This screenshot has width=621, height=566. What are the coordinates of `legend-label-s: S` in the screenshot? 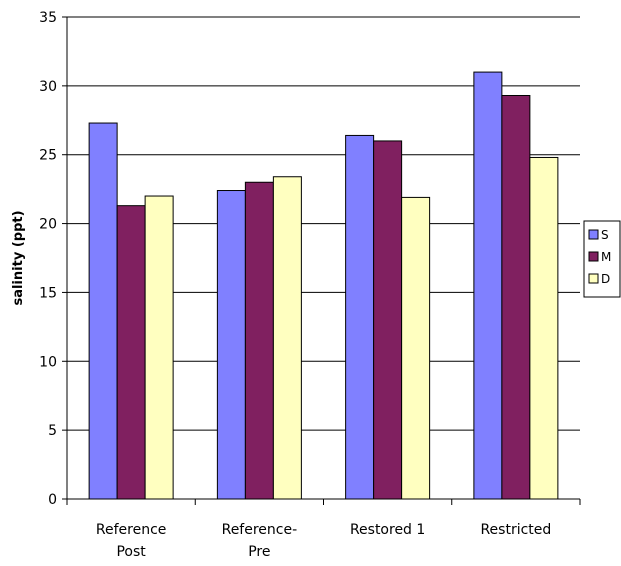 It's located at (605, 235).